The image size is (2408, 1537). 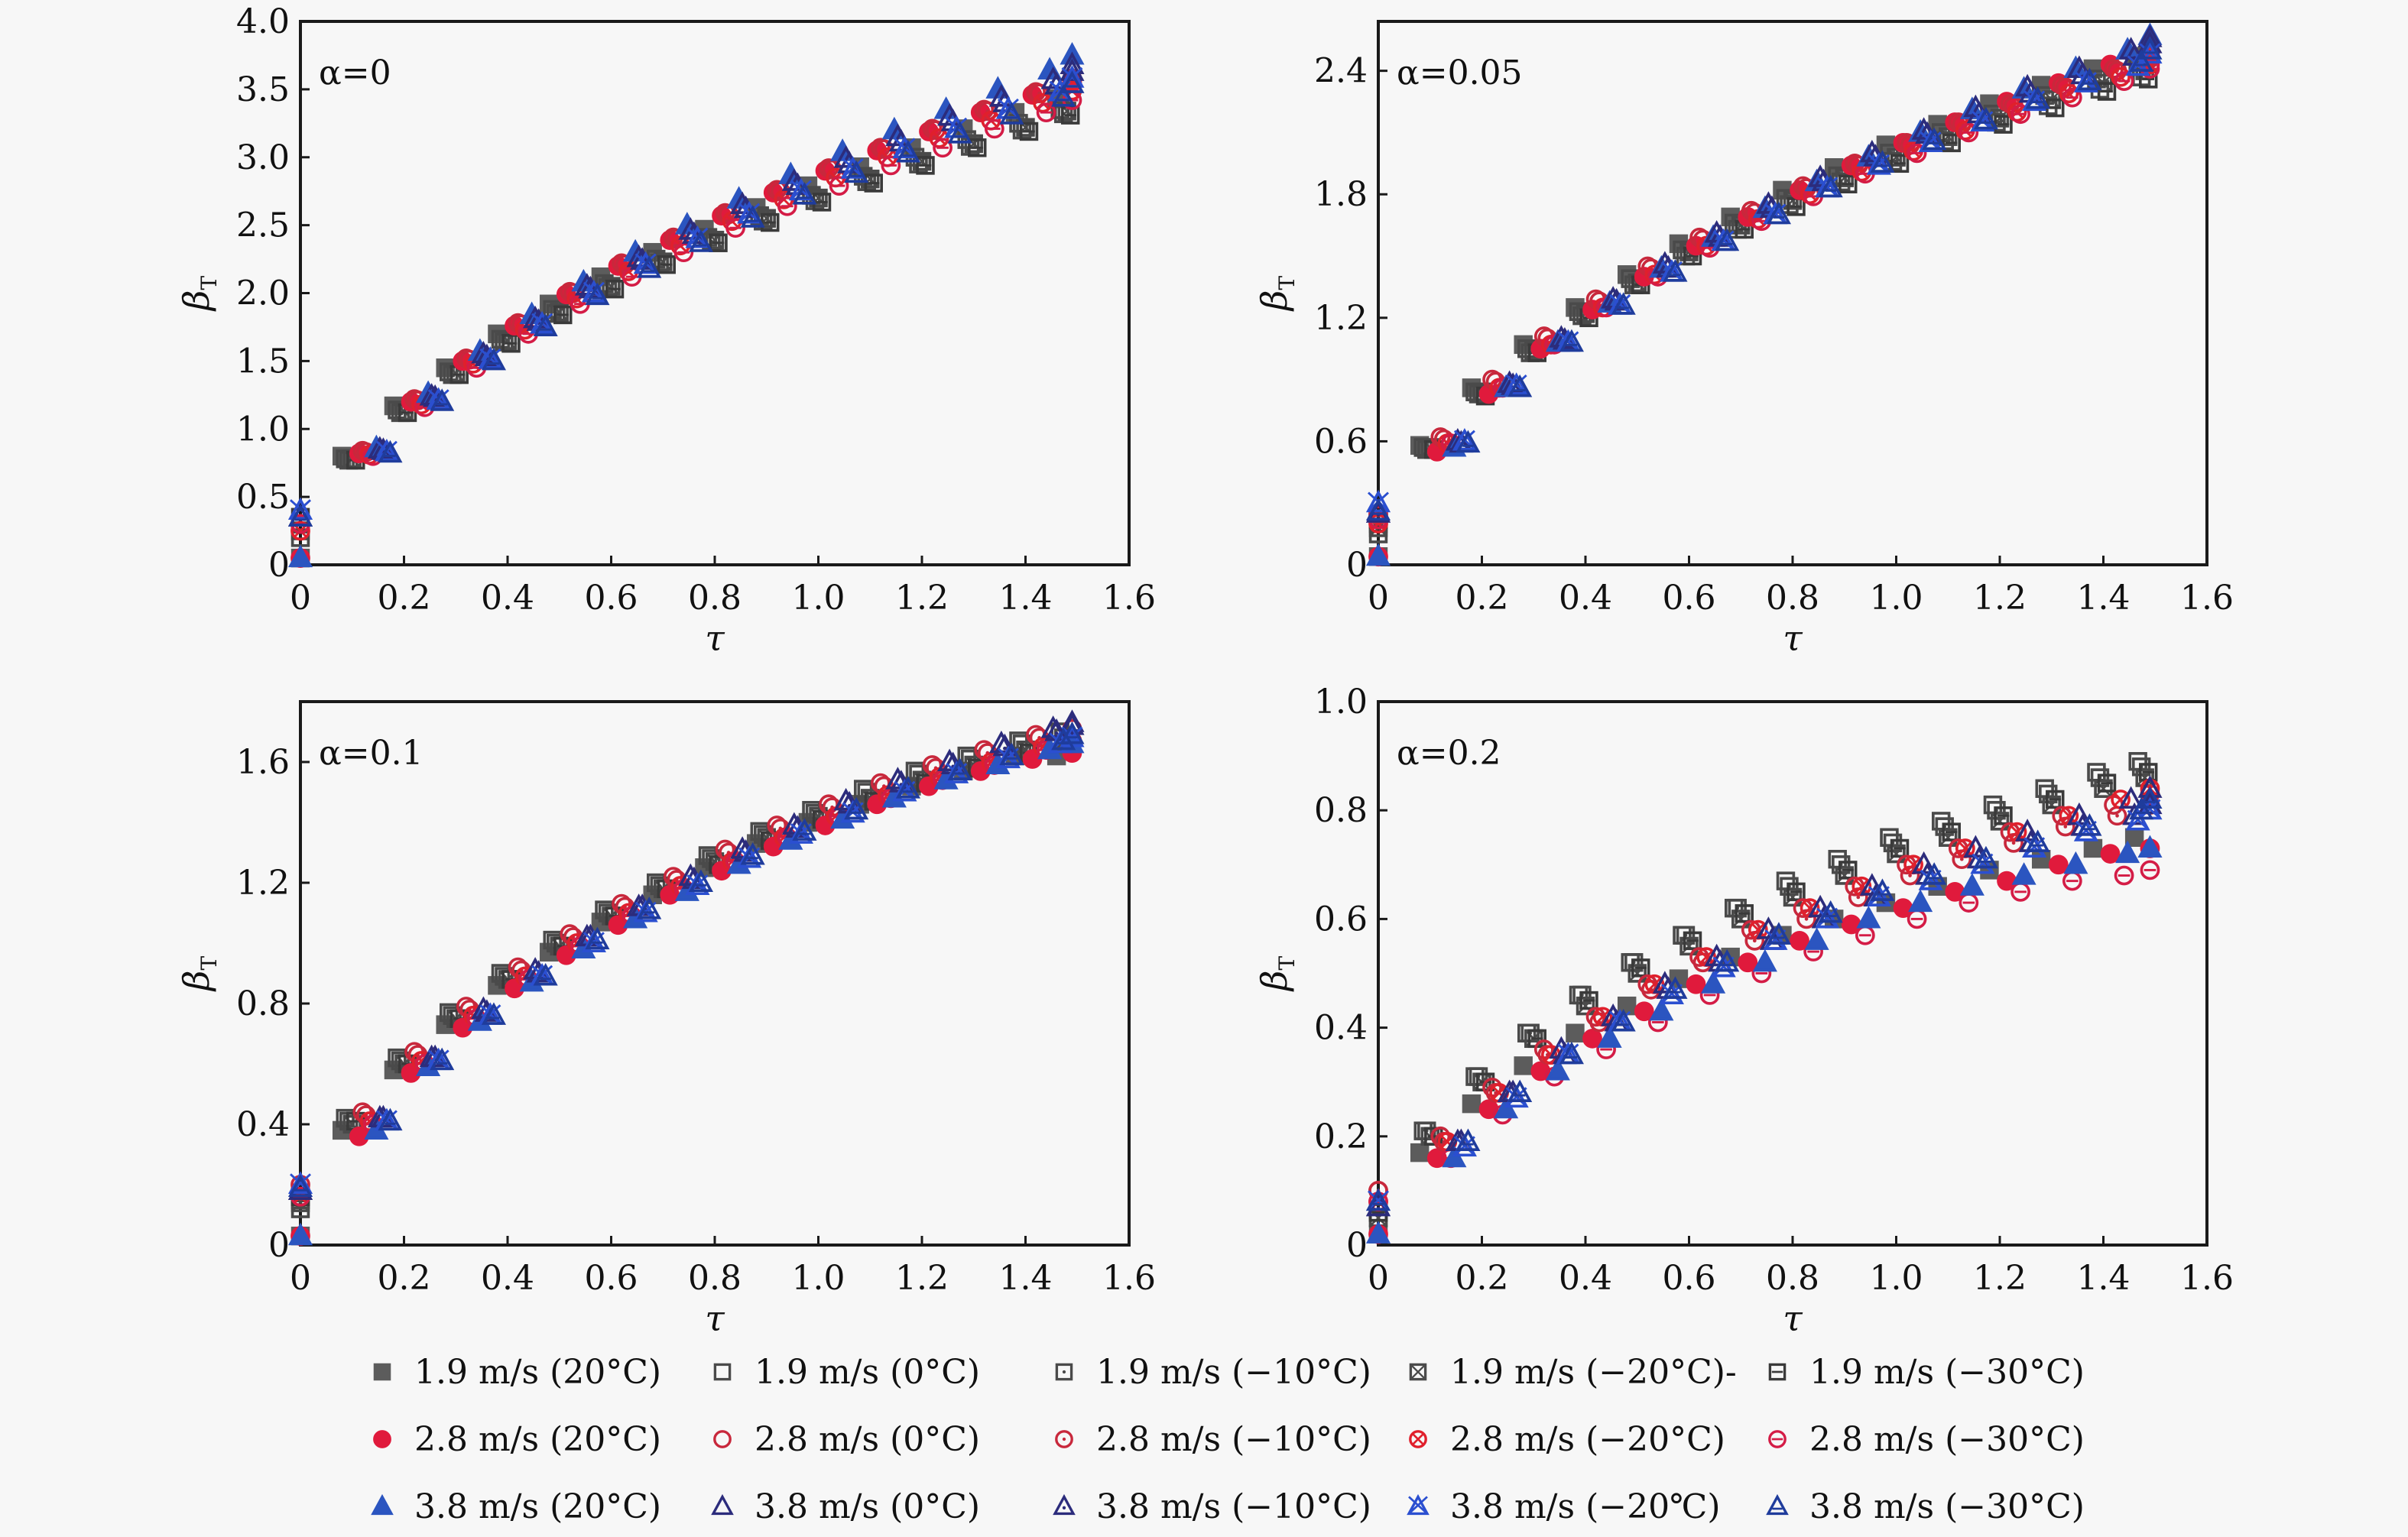 I want to click on square-filled-marker-icon, so click(x=382, y=1372).